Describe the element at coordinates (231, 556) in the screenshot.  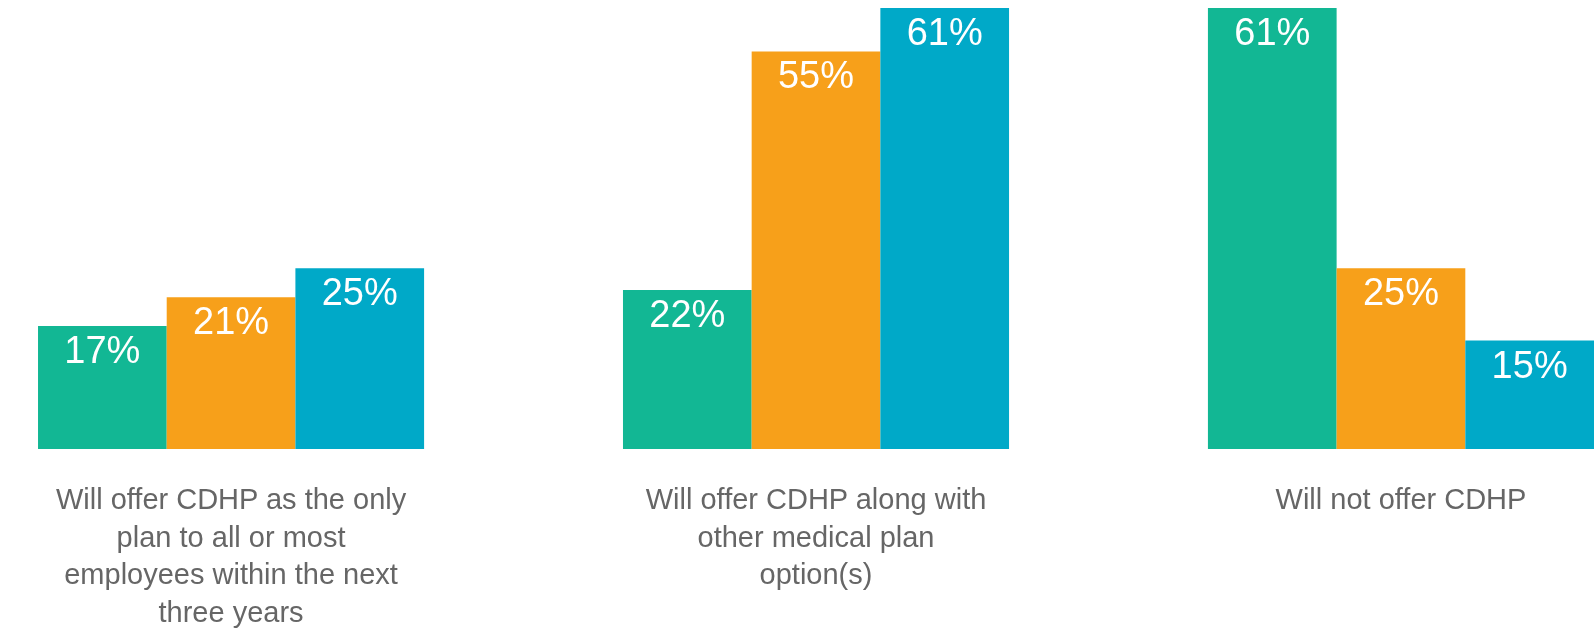
I see `x-tick-label: Will offer CDHP as the only plan to all or most employees within the next three years` at that location.